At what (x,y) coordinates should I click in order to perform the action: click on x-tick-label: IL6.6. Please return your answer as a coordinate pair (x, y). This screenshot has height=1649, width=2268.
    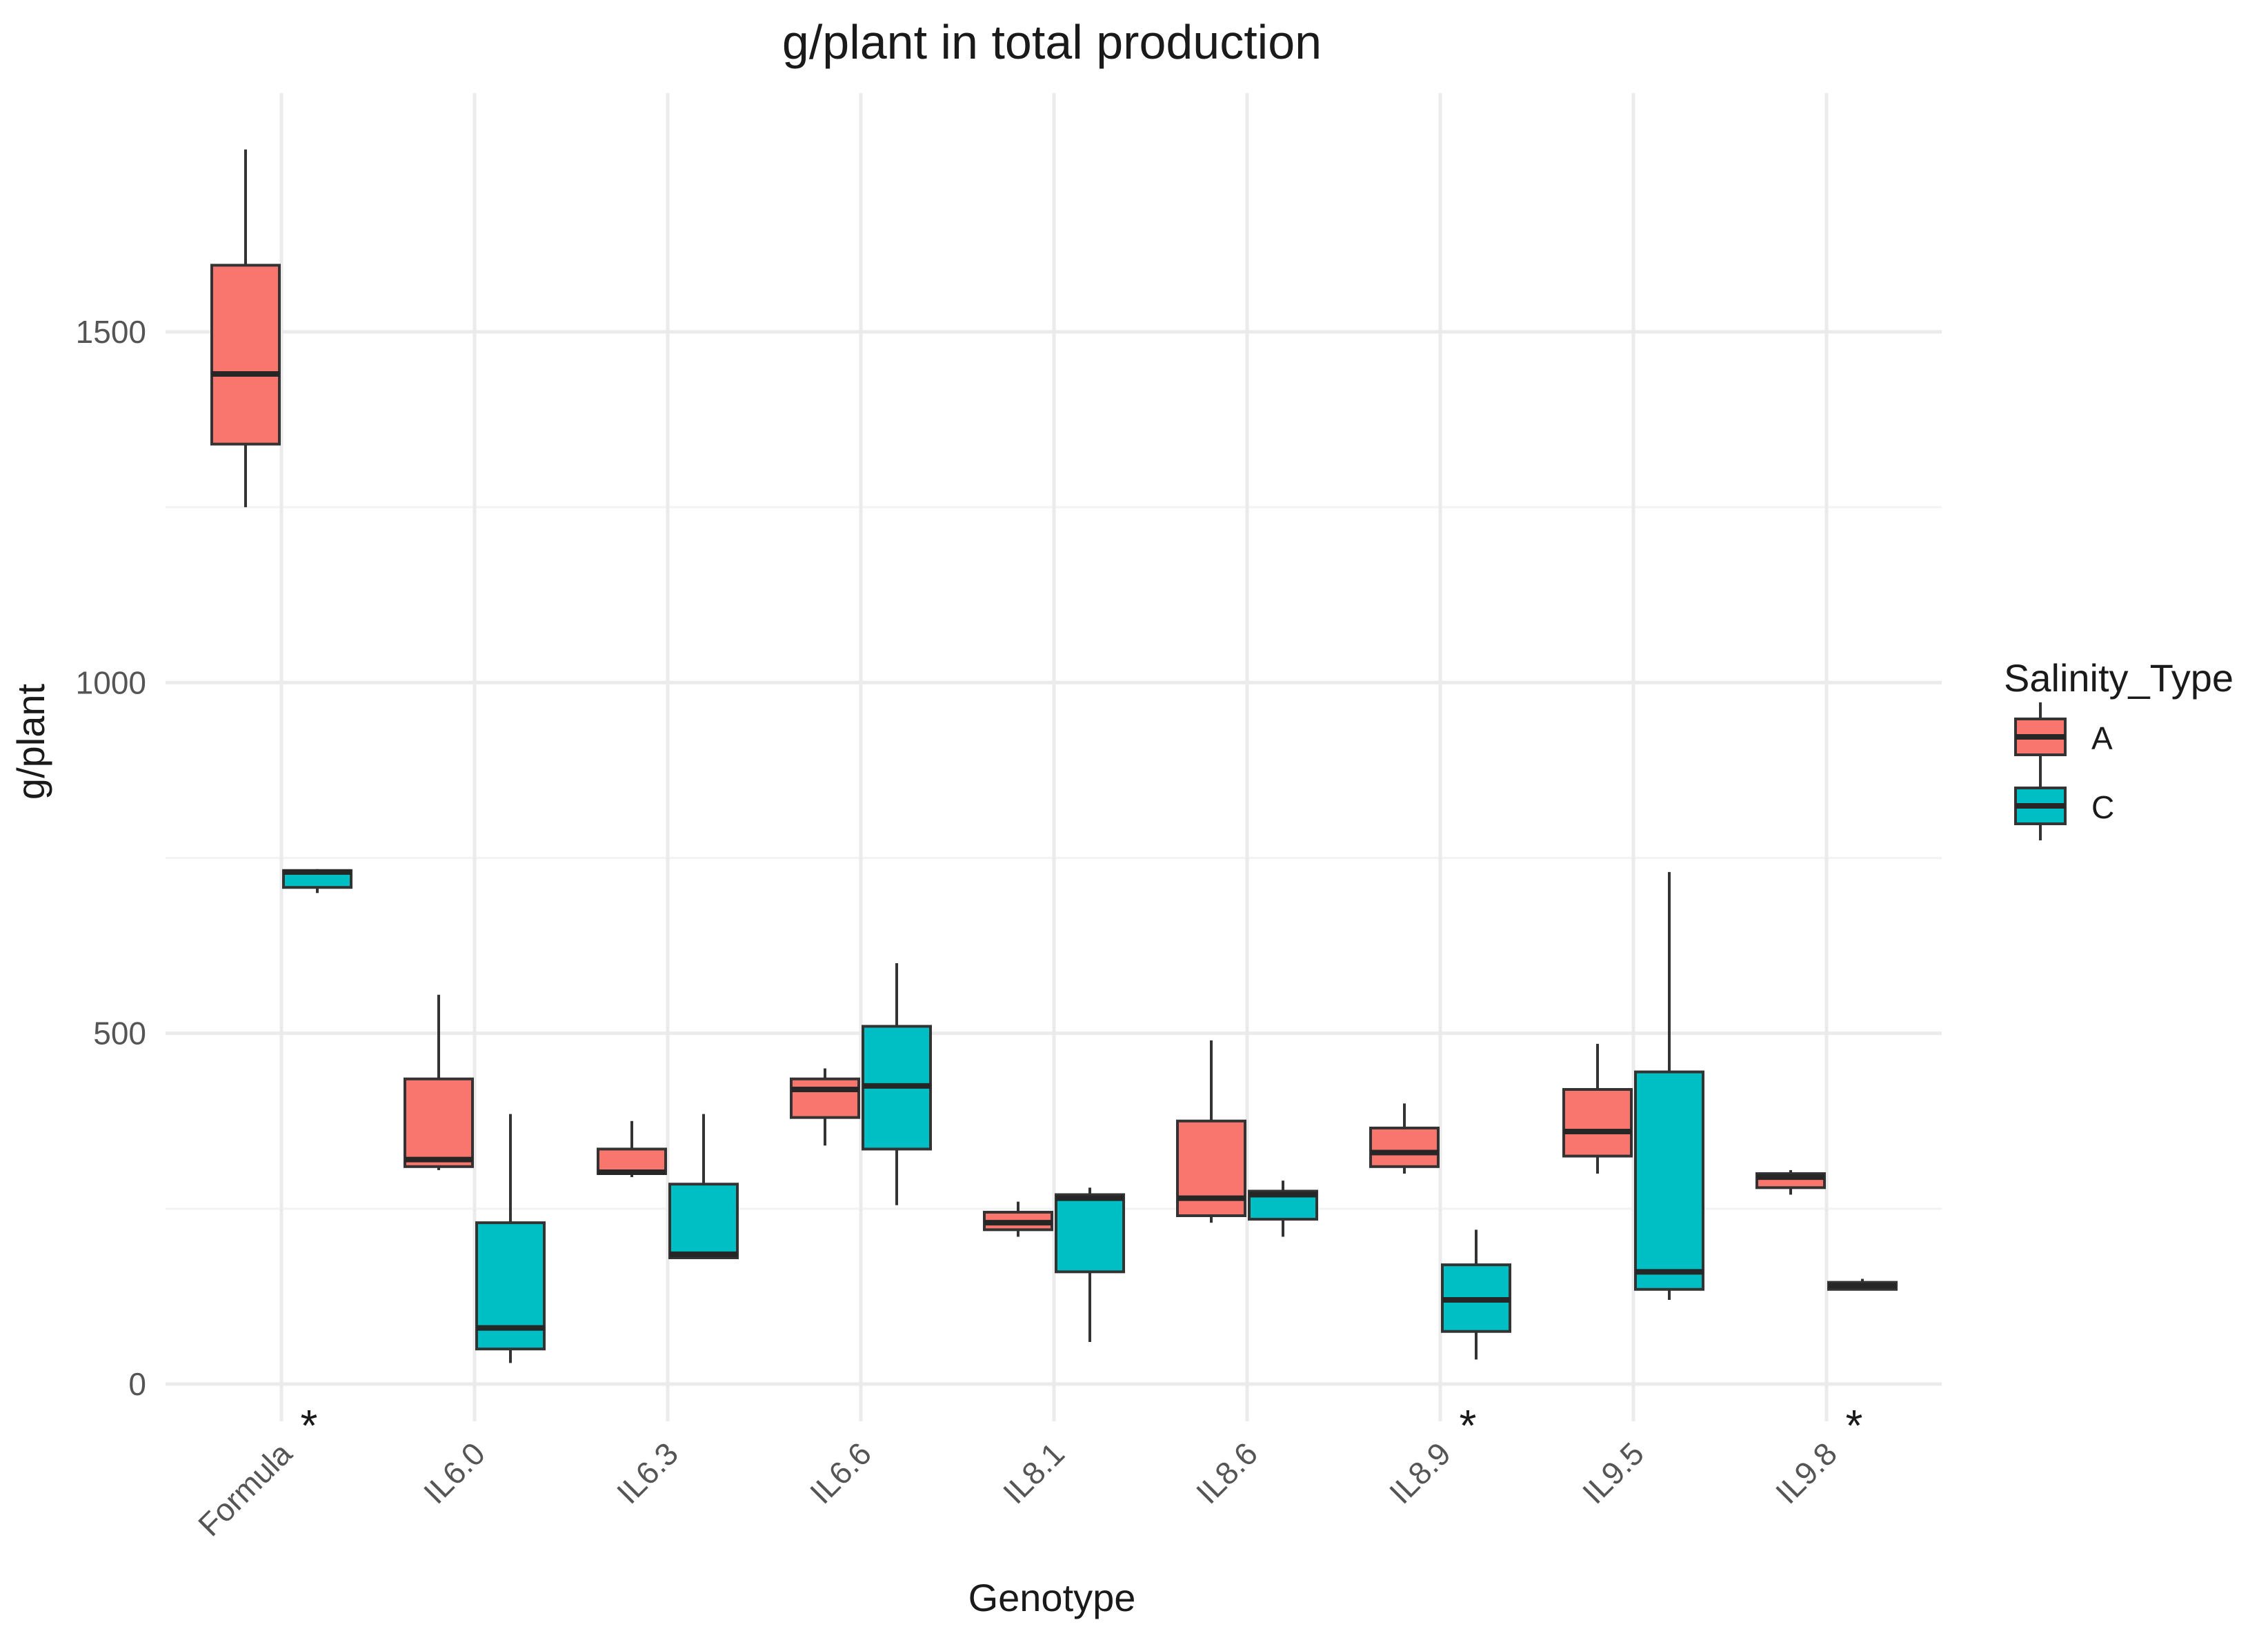
    Looking at the image, I should click on (840, 1472).